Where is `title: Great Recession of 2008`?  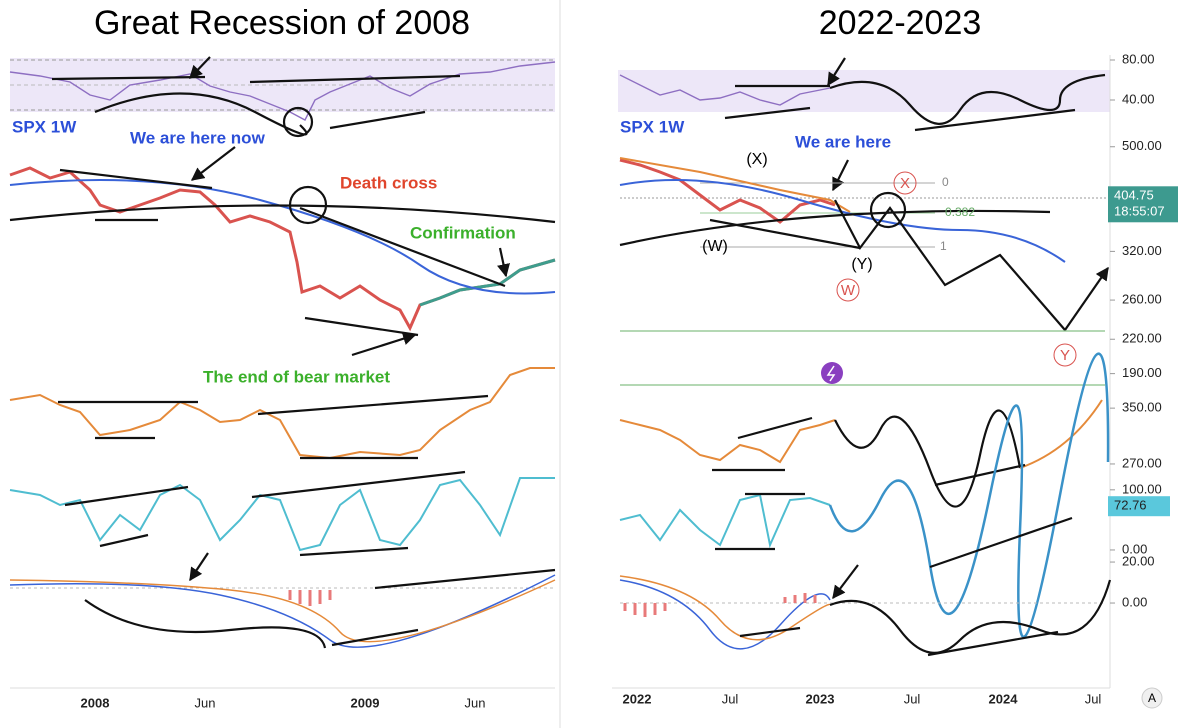 title: Great Recession of 2008 is located at coordinates (282, 23).